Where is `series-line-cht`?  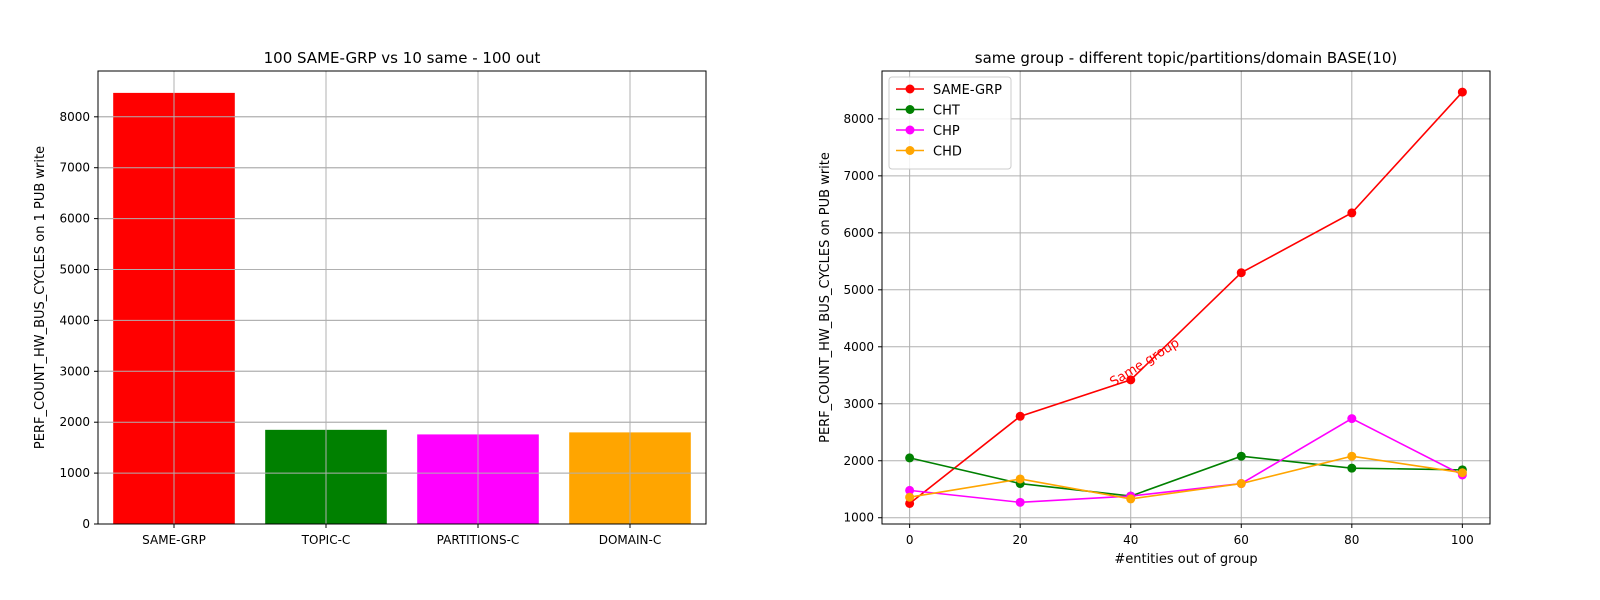
series-line-cht is located at coordinates (1186, 476).